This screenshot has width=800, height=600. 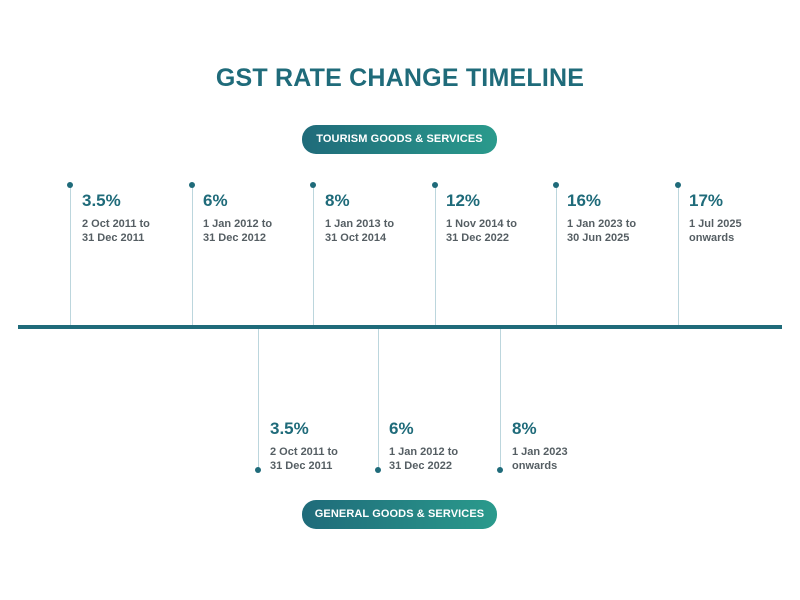 I want to click on tourism-rate-3: 8%, so click(x=337, y=200).